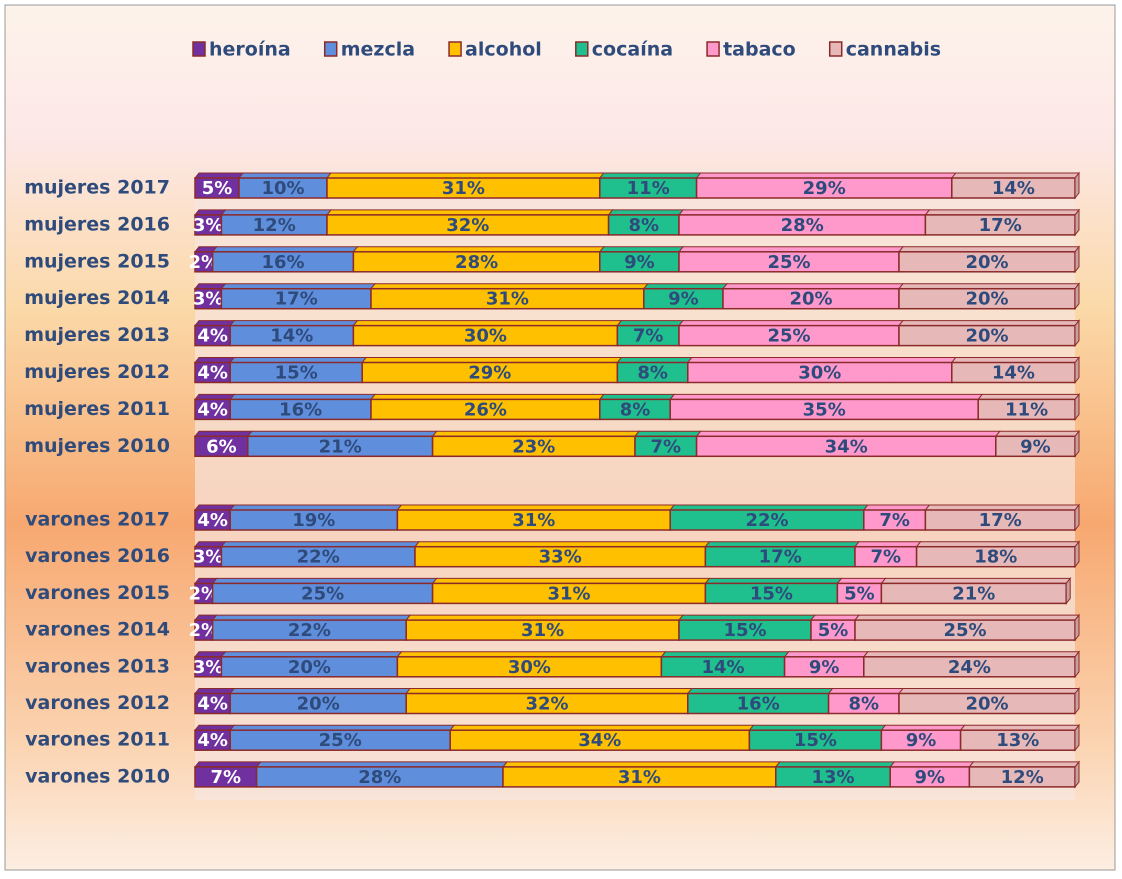  What do you see at coordinates (824, 409) in the screenshot?
I see `data-label: 35%` at bounding box center [824, 409].